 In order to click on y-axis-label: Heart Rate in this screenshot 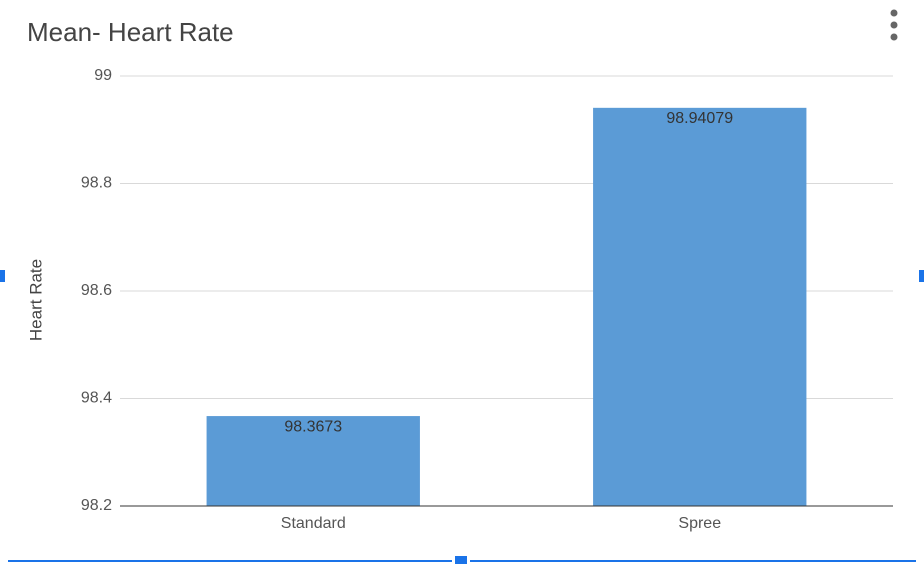, I will do `click(35, 300)`.